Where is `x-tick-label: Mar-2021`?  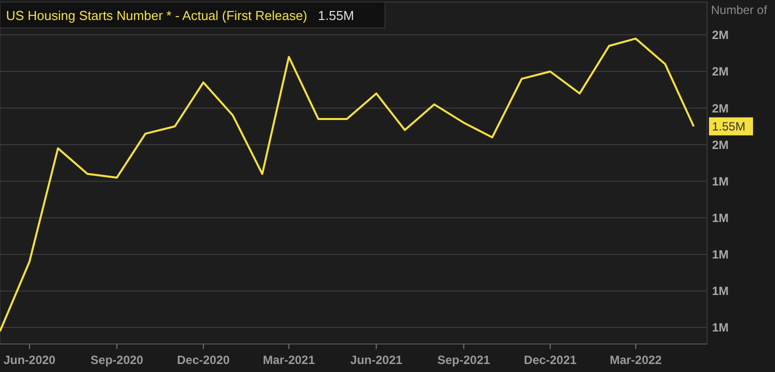
x-tick-label: Mar-2021 is located at coordinates (289, 360).